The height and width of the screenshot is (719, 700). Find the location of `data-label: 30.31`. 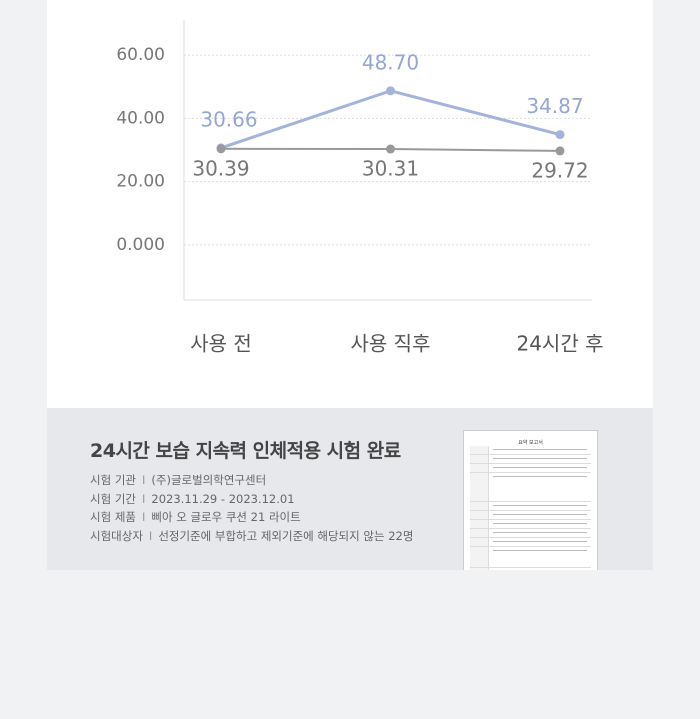

data-label: 30.31 is located at coordinates (390, 169).